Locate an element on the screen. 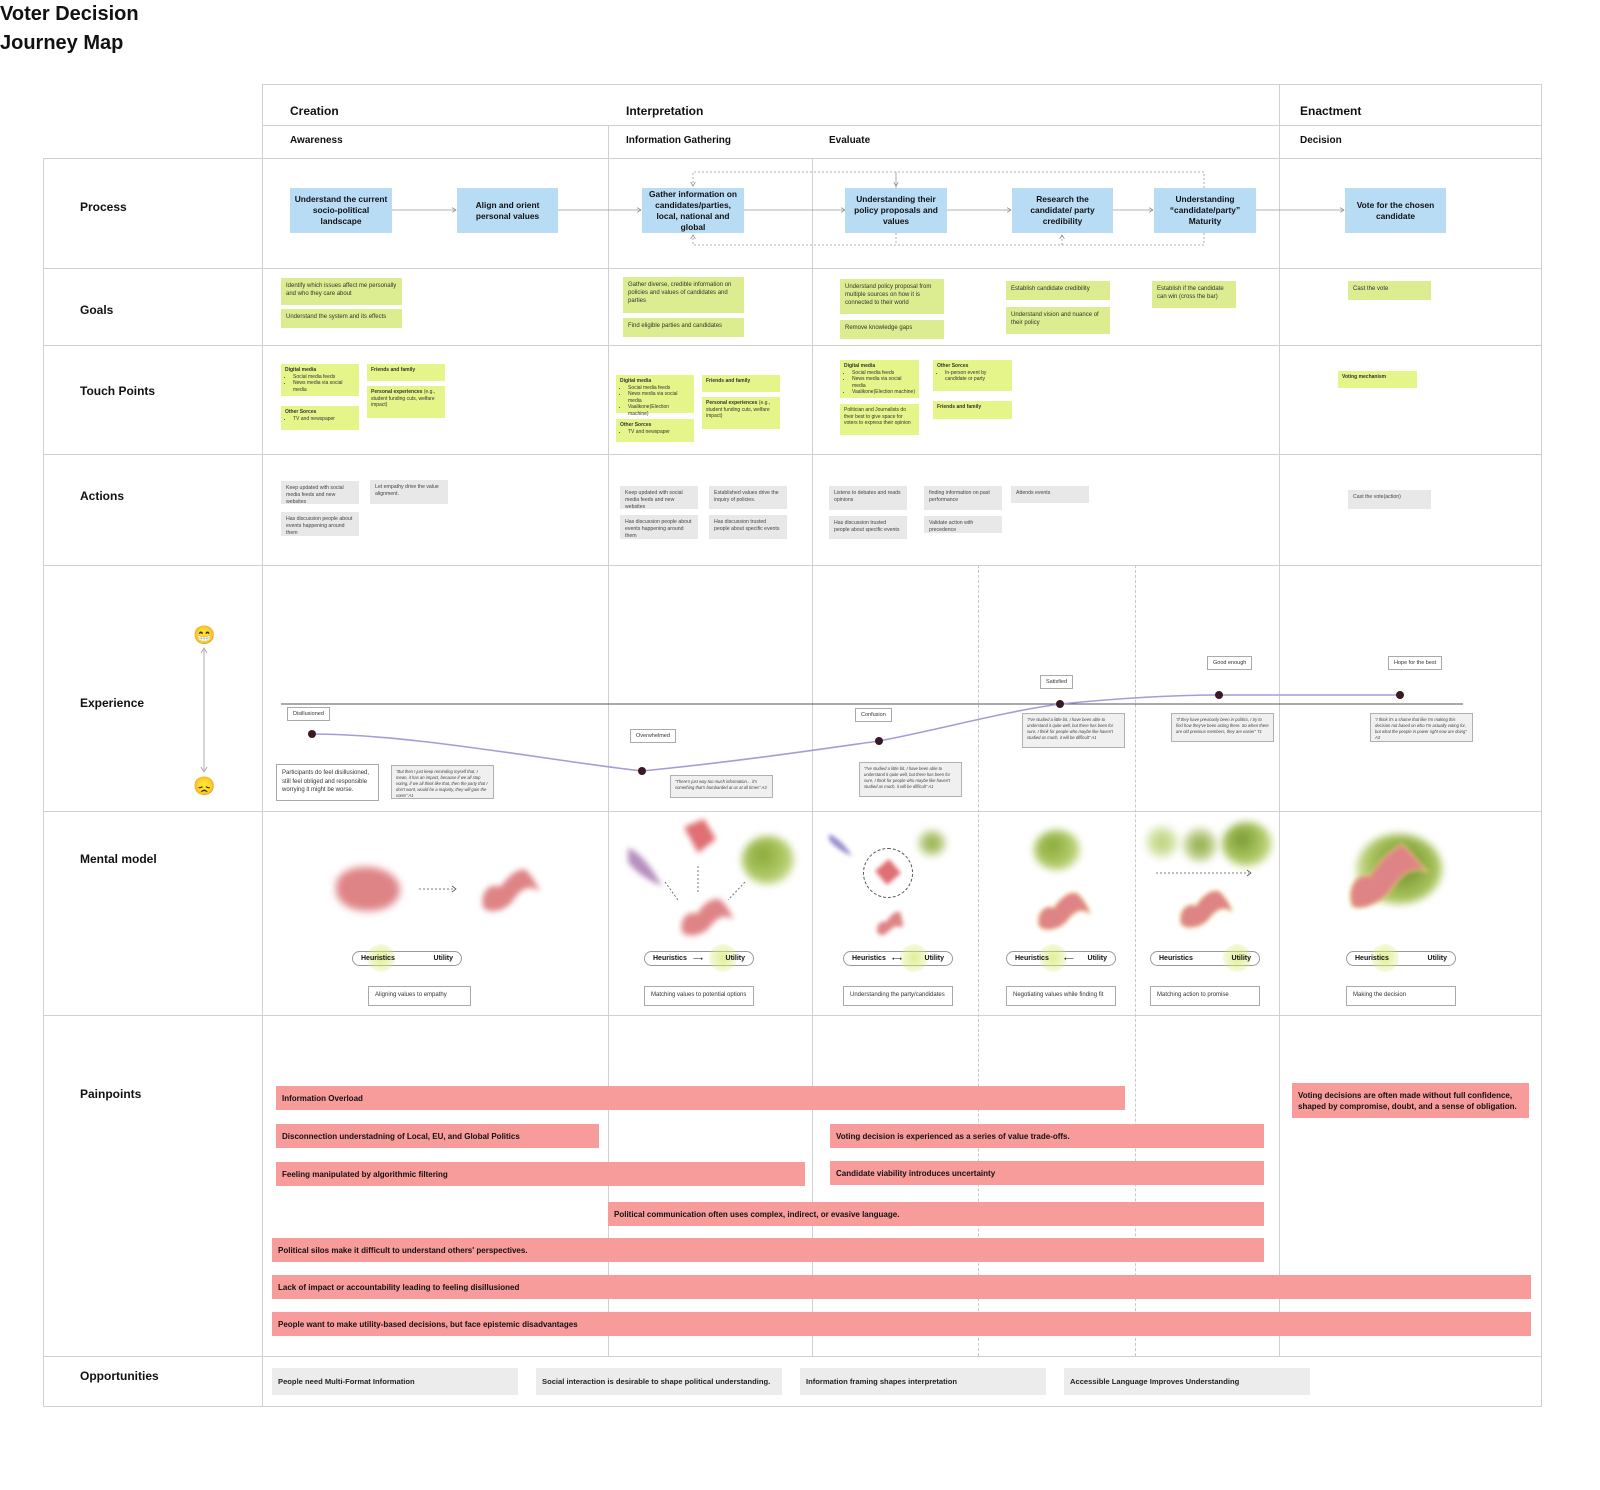  emotion-label: Disillusioned is located at coordinates (308, 714).